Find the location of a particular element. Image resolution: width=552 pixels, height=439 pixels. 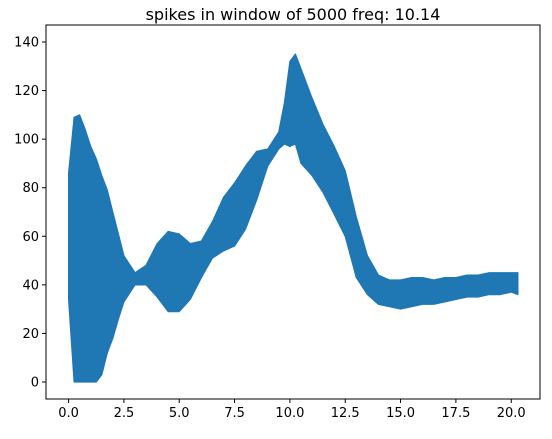

y-tick-label: 120 is located at coordinates (26, 91).